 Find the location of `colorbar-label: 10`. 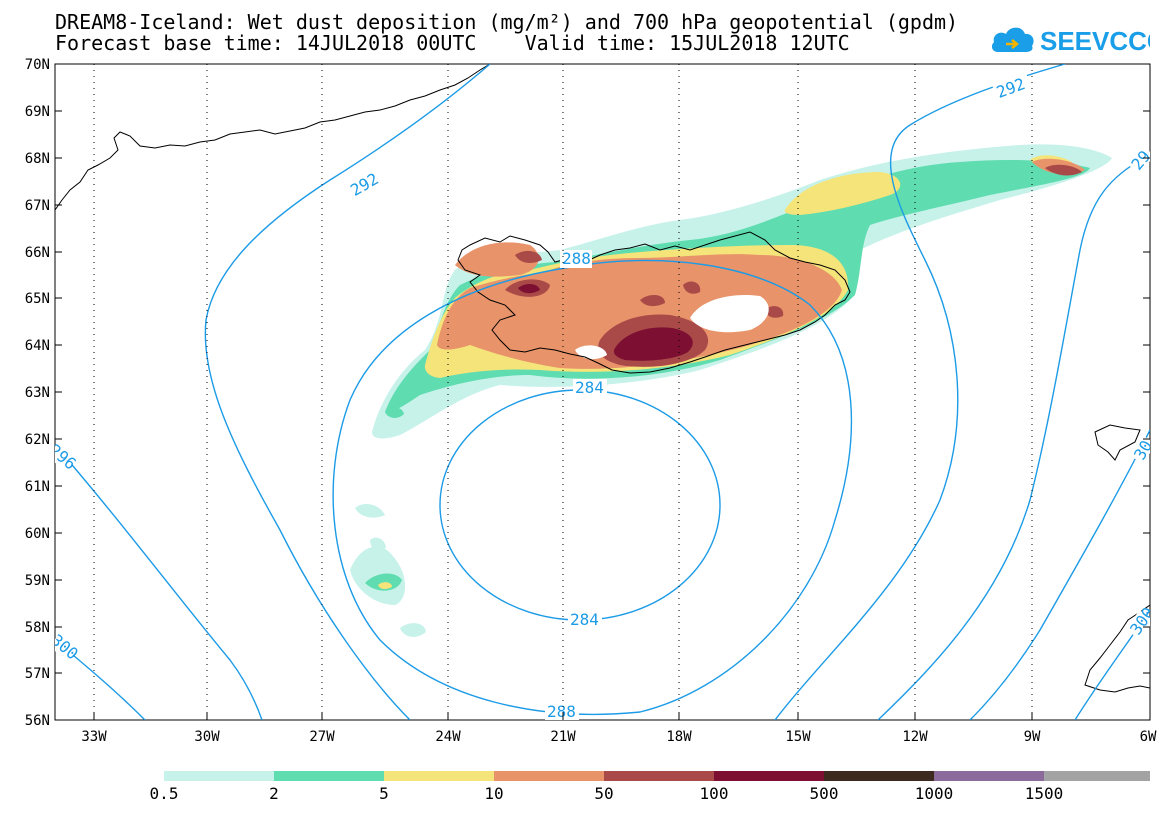

colorbar-label: 10 is located at coordinates (494, 793).